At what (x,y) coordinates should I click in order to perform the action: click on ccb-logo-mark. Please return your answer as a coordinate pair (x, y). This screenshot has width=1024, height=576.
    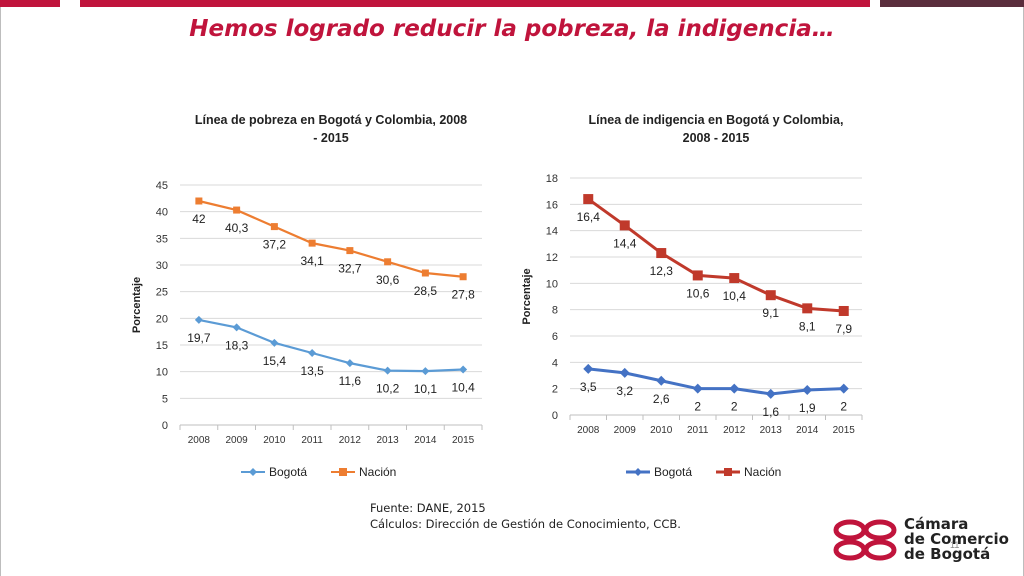
    Looking at the image, I should click on (865, 540).